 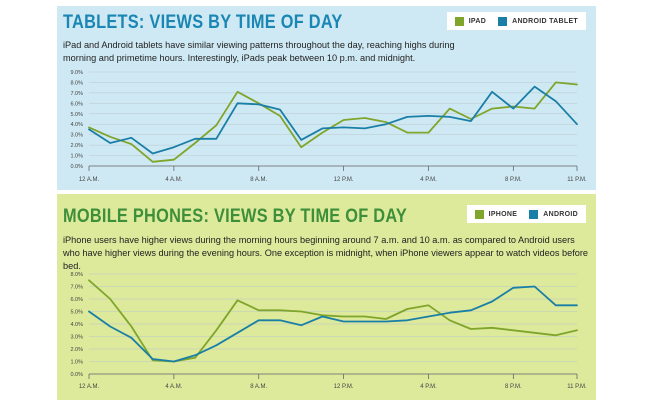 I want to click on tablets-legend: IPAD ANDROID TABLET, so click(x=516, y=21).